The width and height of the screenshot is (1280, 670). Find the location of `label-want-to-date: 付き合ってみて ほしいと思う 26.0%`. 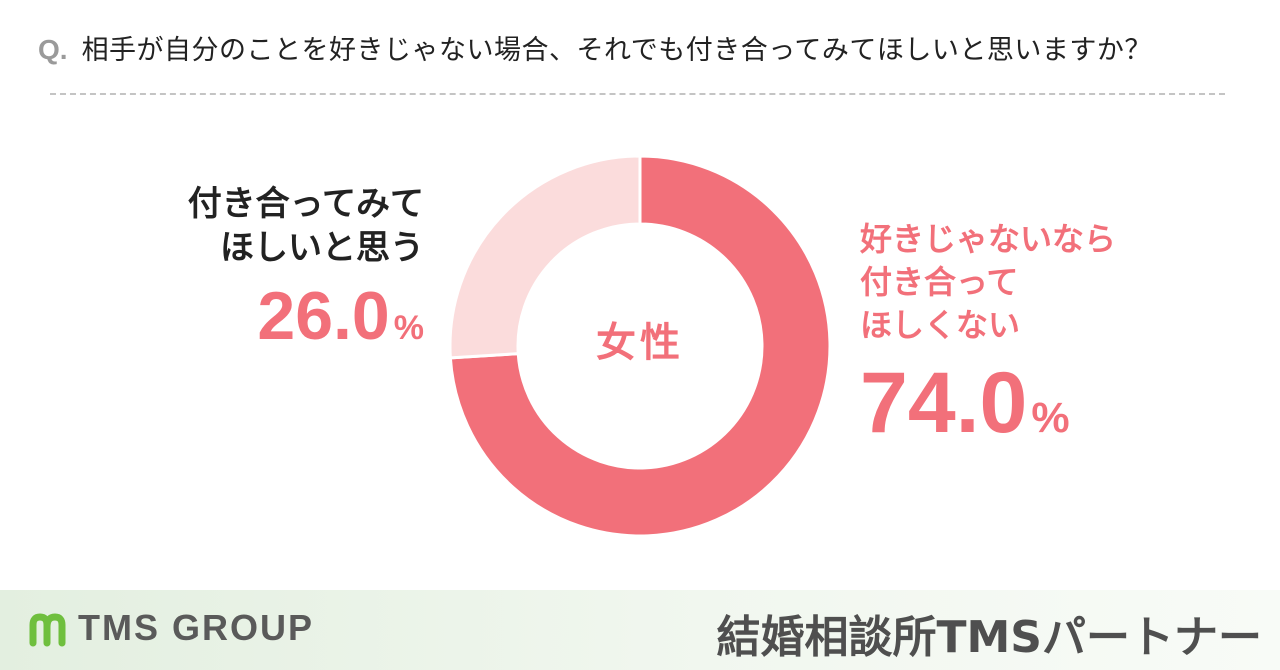

label-want-to-date: 付き合ってみて ほしいと思う 26.0% is located at coordinates (306, 274).